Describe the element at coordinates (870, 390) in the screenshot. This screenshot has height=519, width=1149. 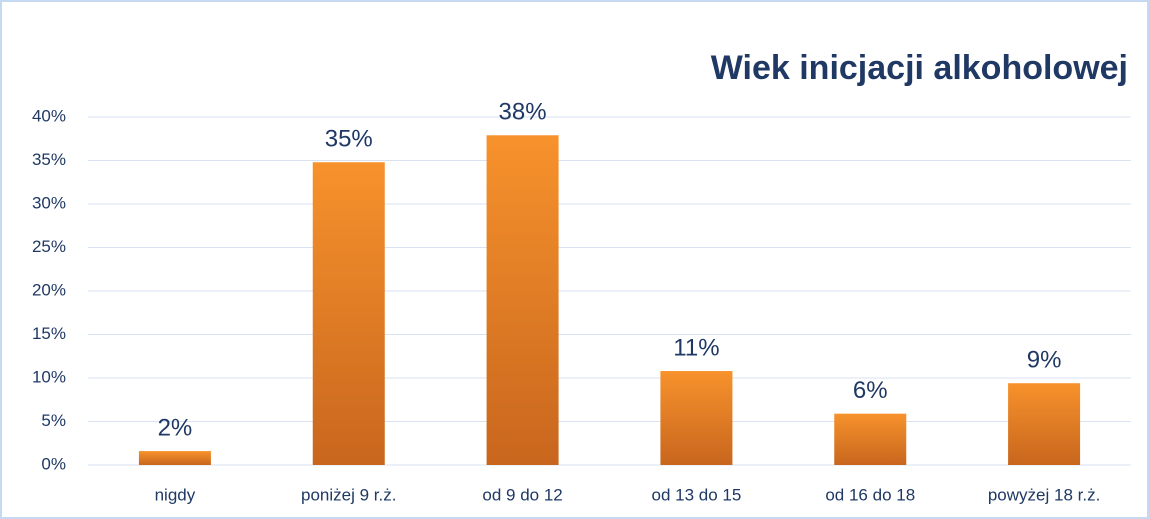
I see `value-label: 6%` at that location.